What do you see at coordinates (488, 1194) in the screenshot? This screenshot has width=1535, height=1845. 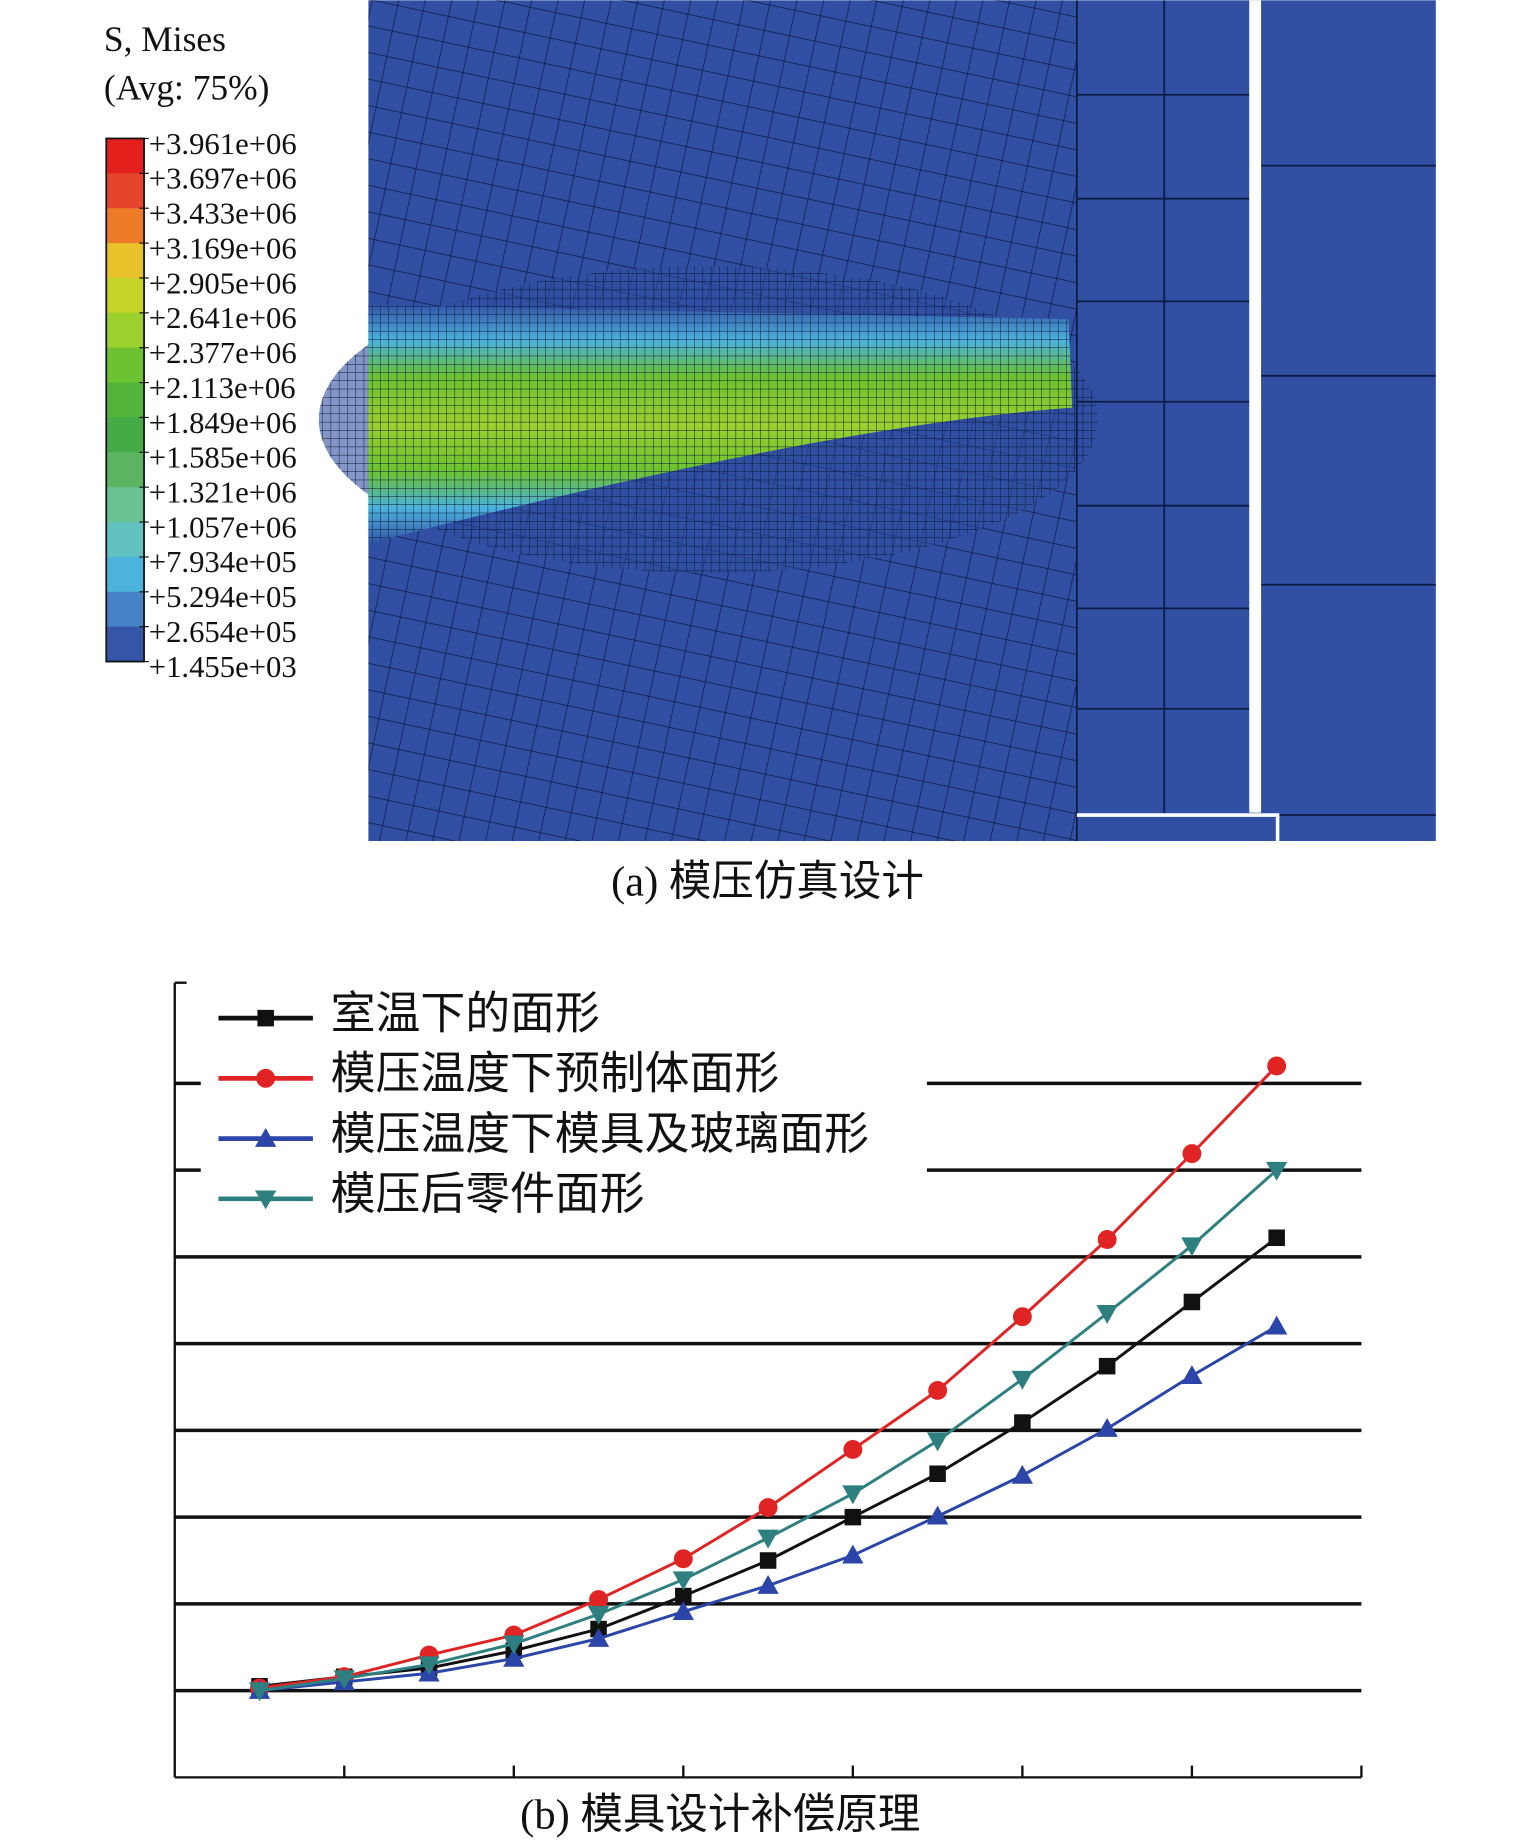 I see `legend-label: 模压后零件面形` at bounding box center [488, 1194].